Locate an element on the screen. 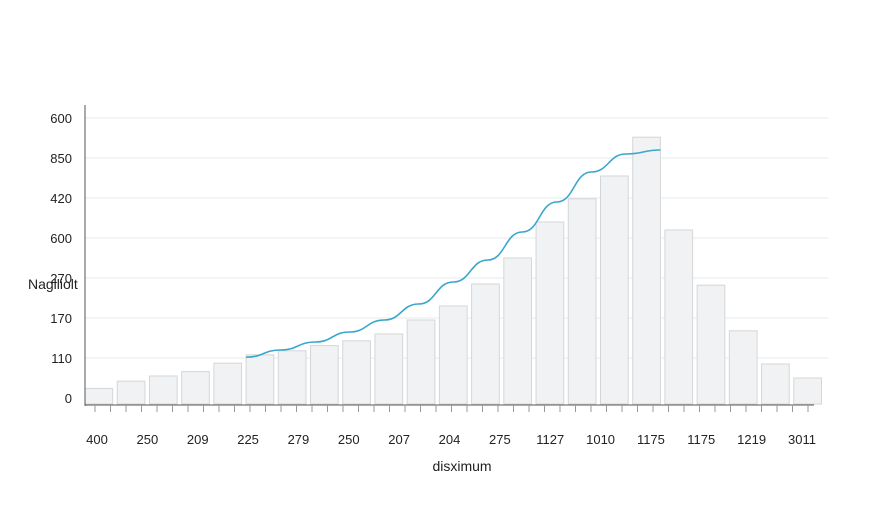 Image resolution: width=896 pixels, height=512 pixels. y-axis-ticks: 0 110 170 270 600 420 850 600 is located at coordinates (61, 258).